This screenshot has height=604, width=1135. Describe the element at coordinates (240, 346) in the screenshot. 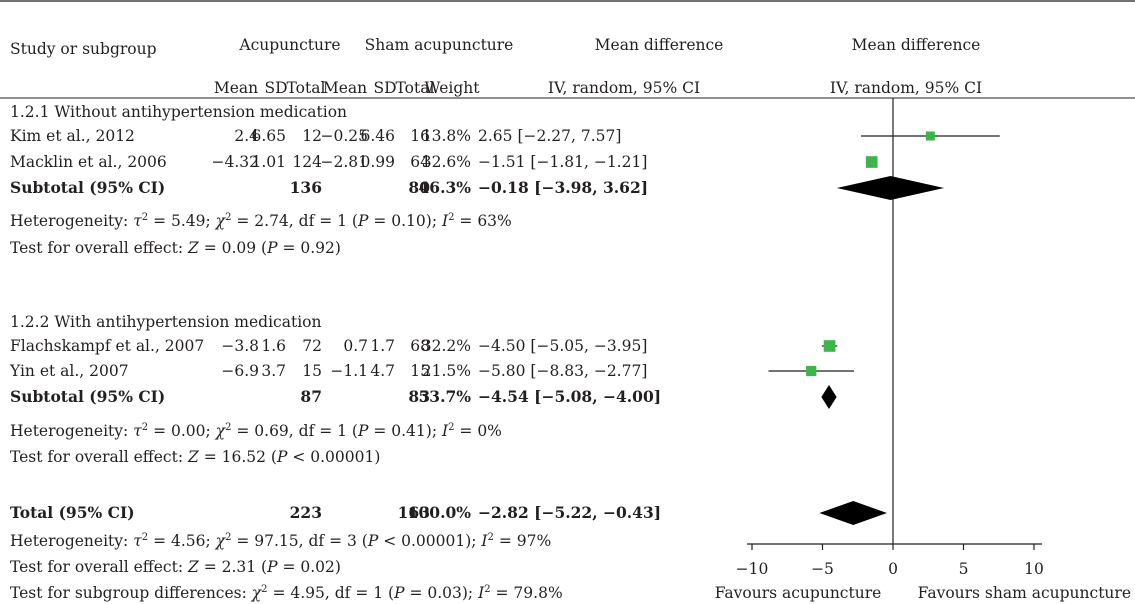

I see `ac-mean: −3.8` at that location.